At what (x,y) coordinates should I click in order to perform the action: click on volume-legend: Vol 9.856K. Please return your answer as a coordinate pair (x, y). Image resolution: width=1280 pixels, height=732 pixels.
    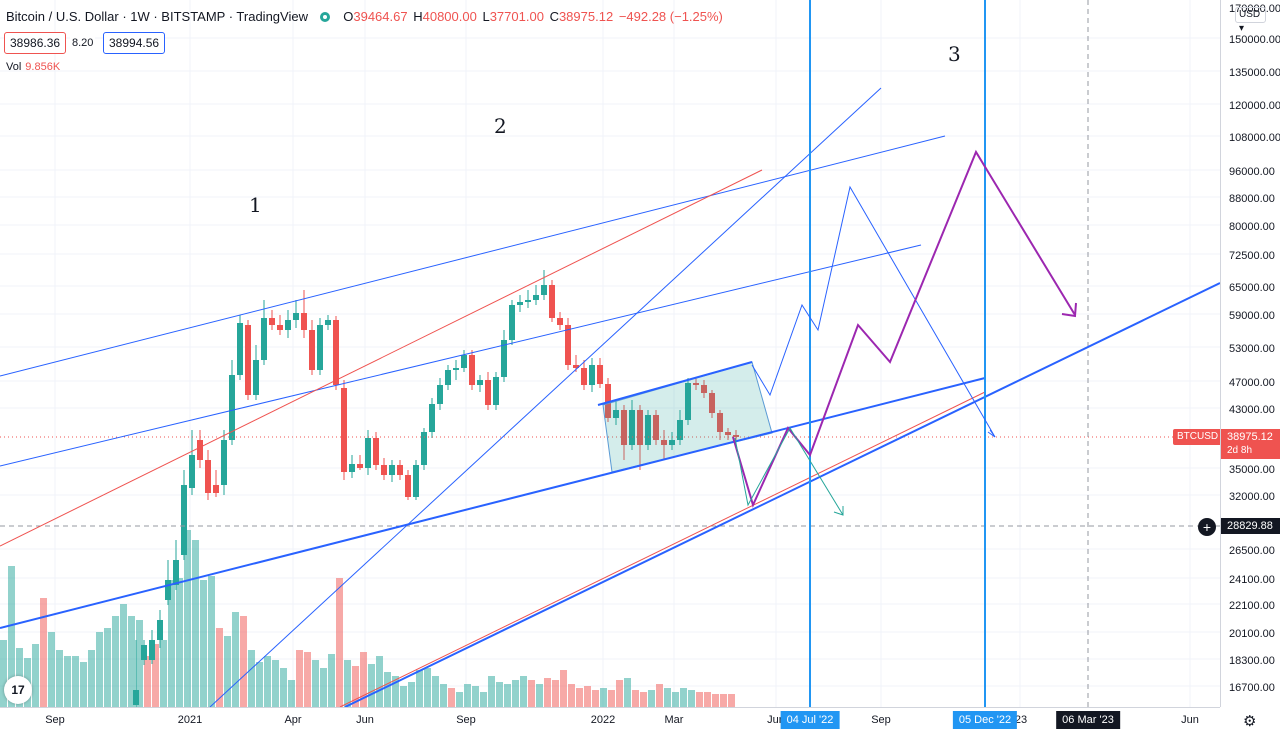
    Looking at the image, I should click on (33, 67).